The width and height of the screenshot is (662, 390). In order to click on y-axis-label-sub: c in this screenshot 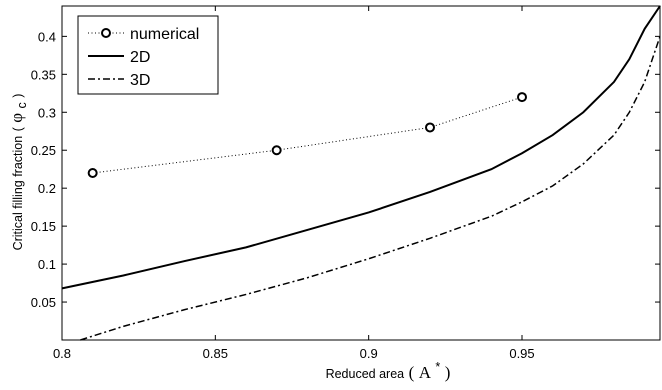, I will do `click(22, 105)`.